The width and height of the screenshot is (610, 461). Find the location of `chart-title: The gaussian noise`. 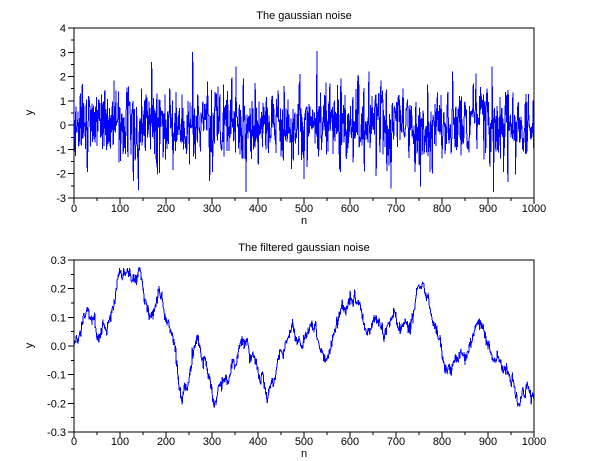

chart-title: The gaussian noise is located at coordinates (304, 16).